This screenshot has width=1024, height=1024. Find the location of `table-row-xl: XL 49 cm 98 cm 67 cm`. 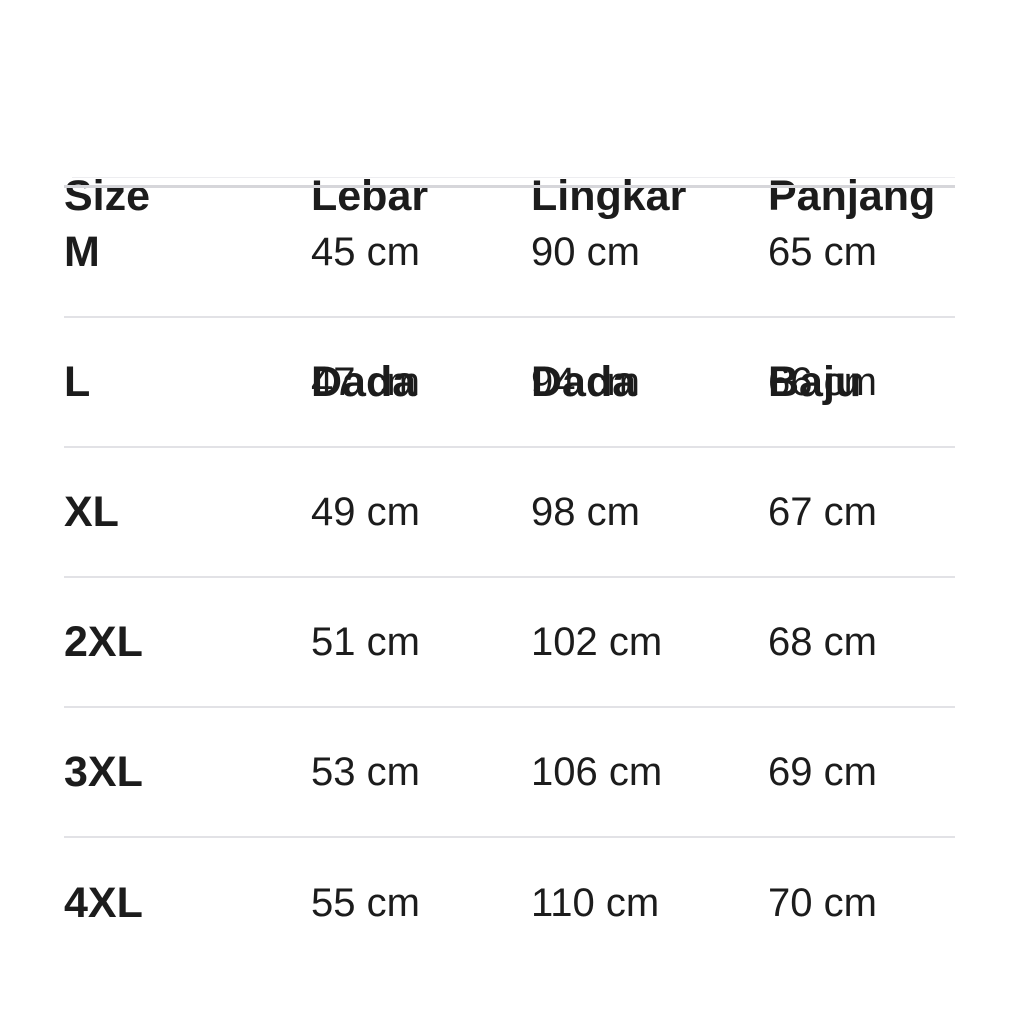

table-row-xl: XL 49 cm 98 cm 67 cm is located at coordinates (509, 513).